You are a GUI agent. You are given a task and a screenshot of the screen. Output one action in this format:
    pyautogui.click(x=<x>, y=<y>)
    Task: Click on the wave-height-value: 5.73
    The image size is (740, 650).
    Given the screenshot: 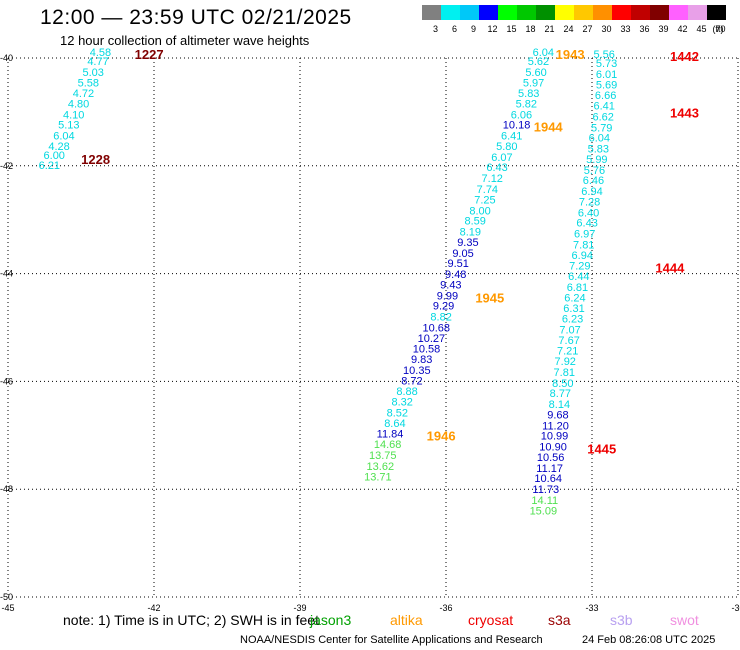 What is the action you would take?
    pyautogui.click(x=606, y=64)
    